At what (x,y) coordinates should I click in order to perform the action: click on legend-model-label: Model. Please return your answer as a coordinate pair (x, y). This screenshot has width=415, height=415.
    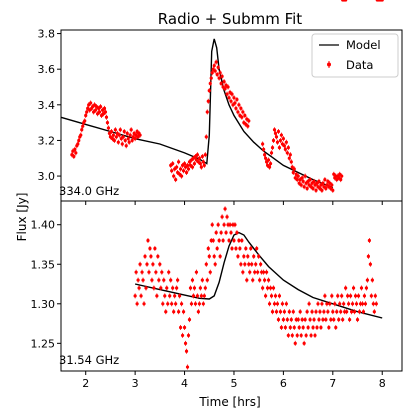
    Looking at the image, I should click on (363, 45).